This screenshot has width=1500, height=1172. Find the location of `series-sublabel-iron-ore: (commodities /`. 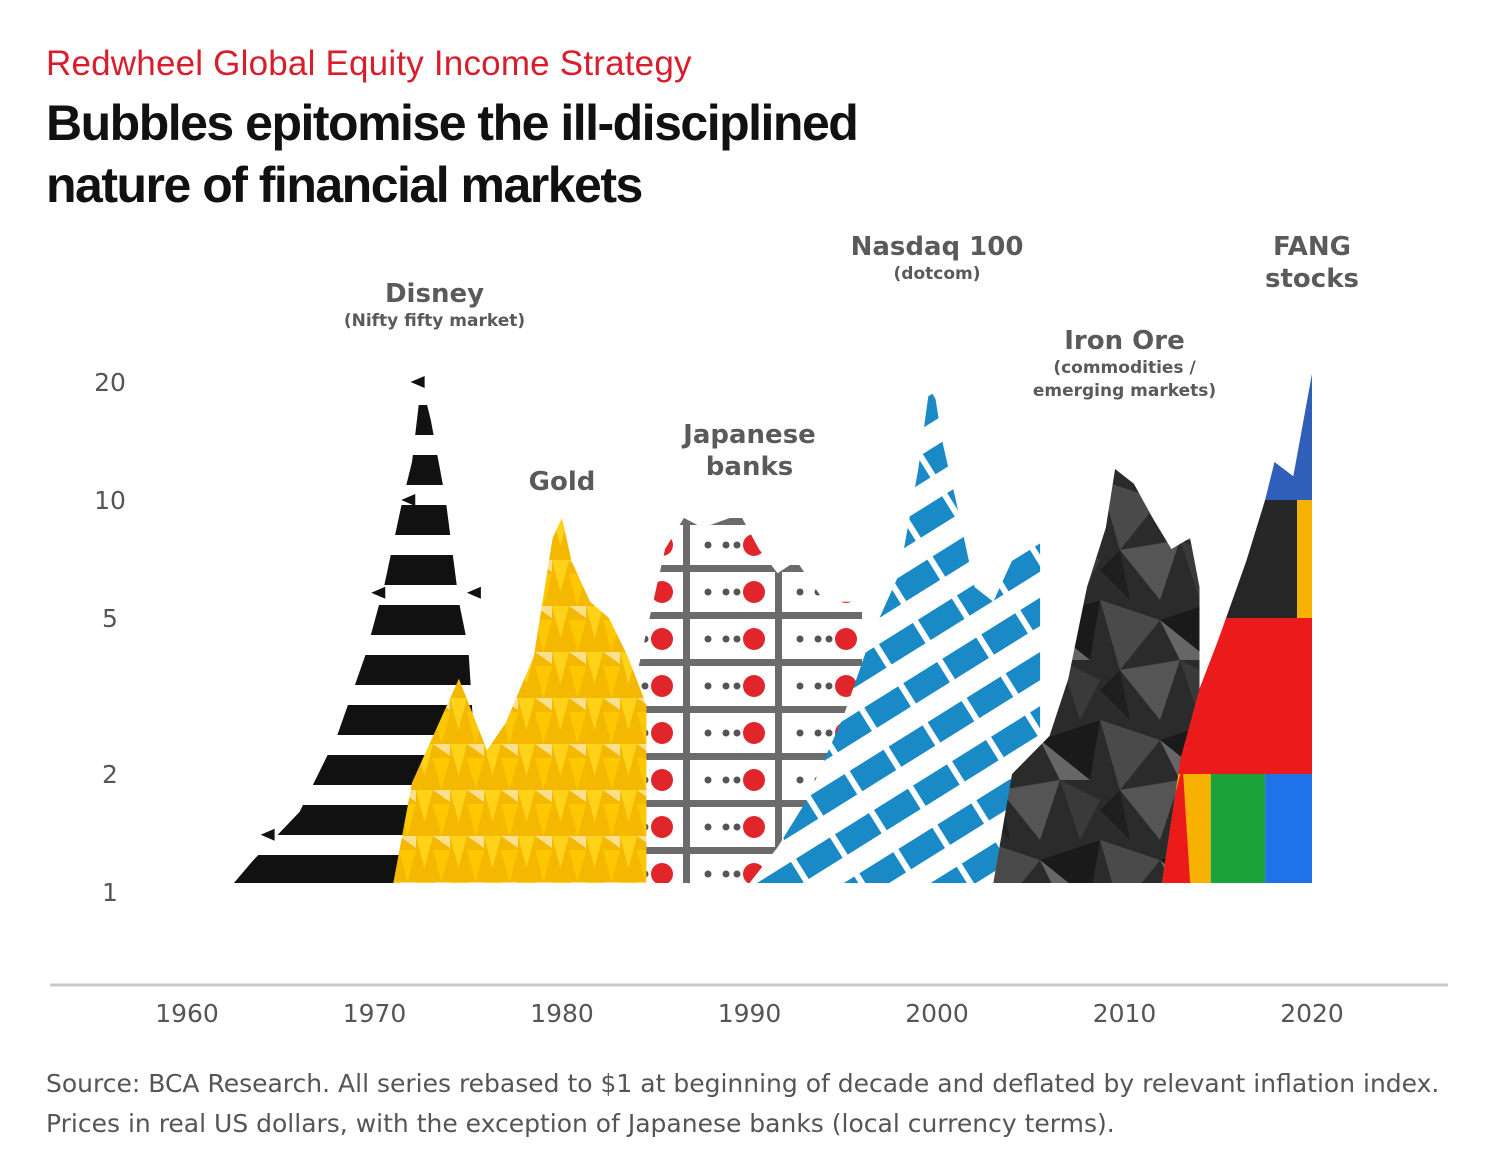

series-sublabel-iron-ore: (commodities / is located at coordinates (1124, 368).